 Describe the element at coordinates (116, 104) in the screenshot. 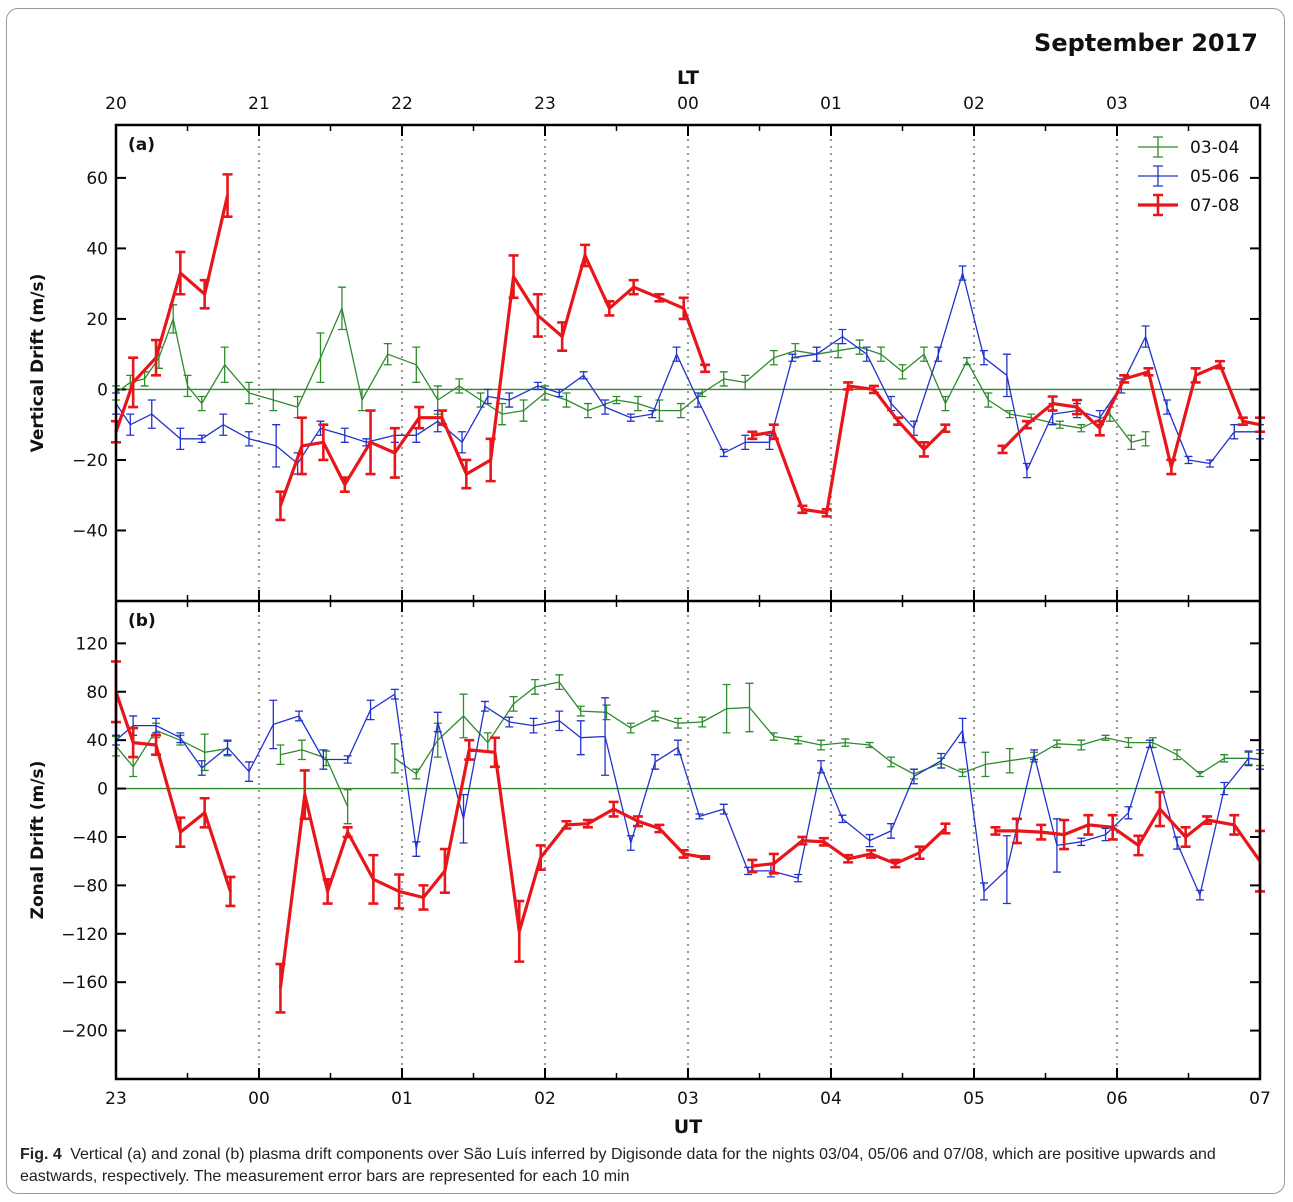

I see `top-tick-label: 20` at that location.